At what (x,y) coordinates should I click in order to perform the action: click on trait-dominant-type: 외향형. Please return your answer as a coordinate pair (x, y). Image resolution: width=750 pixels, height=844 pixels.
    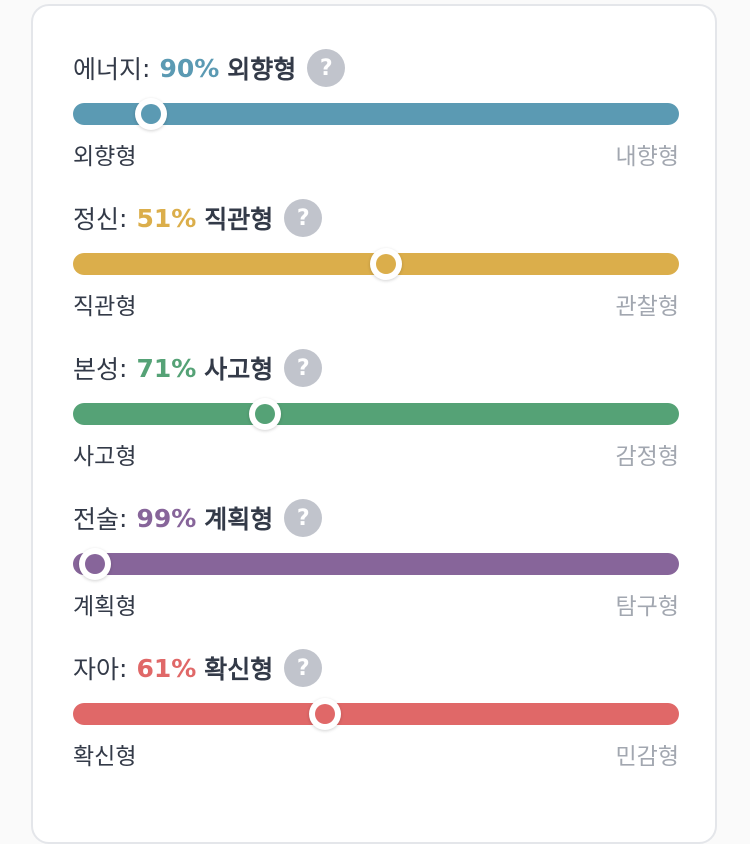
    Looking at the image, I should click on (262, 69).